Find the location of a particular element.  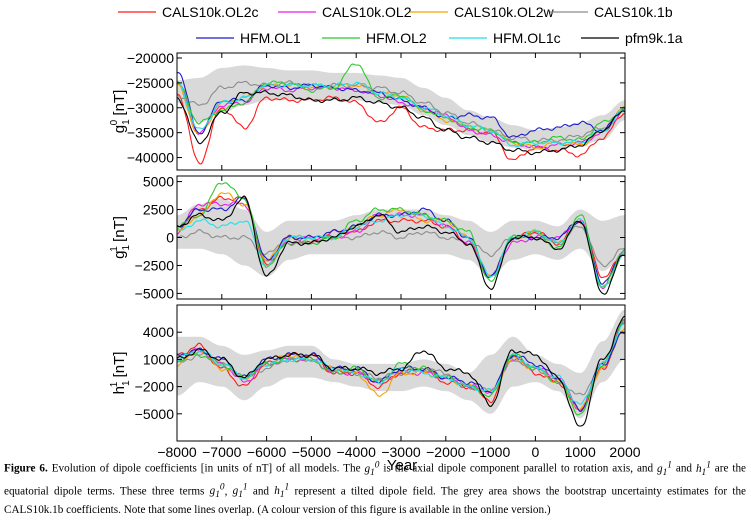

y-tick-label: −2500 is located at coordinates (155, 265).